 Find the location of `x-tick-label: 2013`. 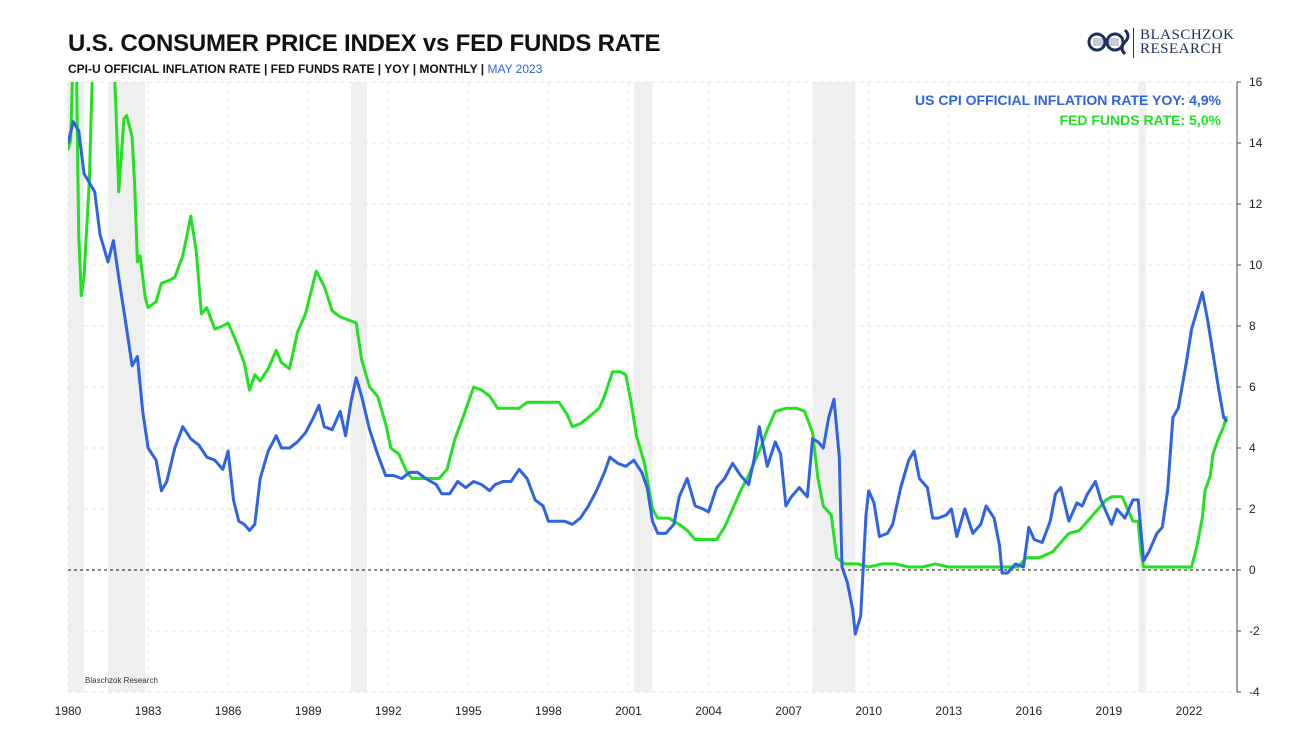

x-tick-label: 2013 is located at coordinates (948, 711).